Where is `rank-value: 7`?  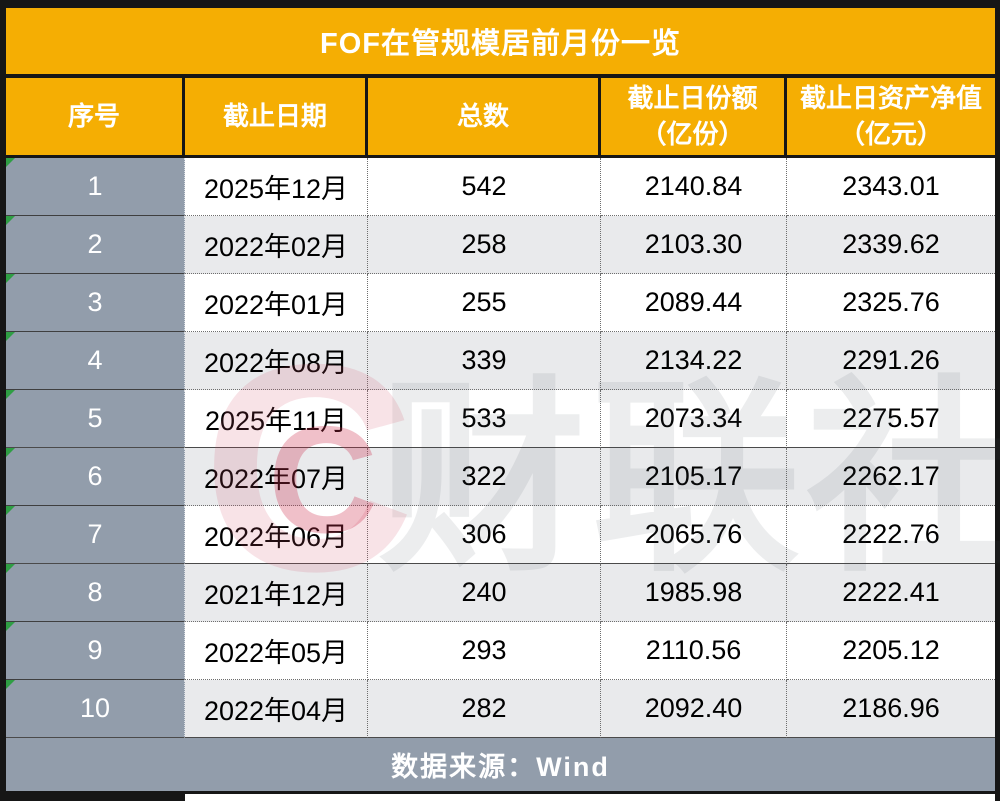
rank-value: 7 is located at coordinates (95, 534).